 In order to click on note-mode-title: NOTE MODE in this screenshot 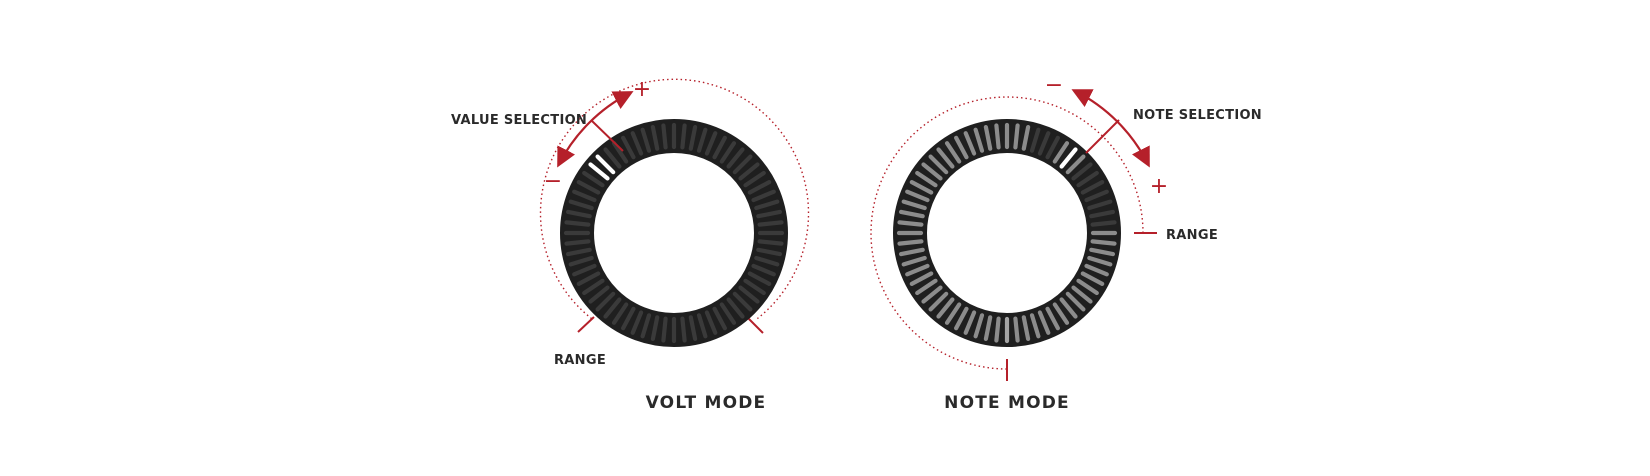, I will do `click(1007, 403)`.